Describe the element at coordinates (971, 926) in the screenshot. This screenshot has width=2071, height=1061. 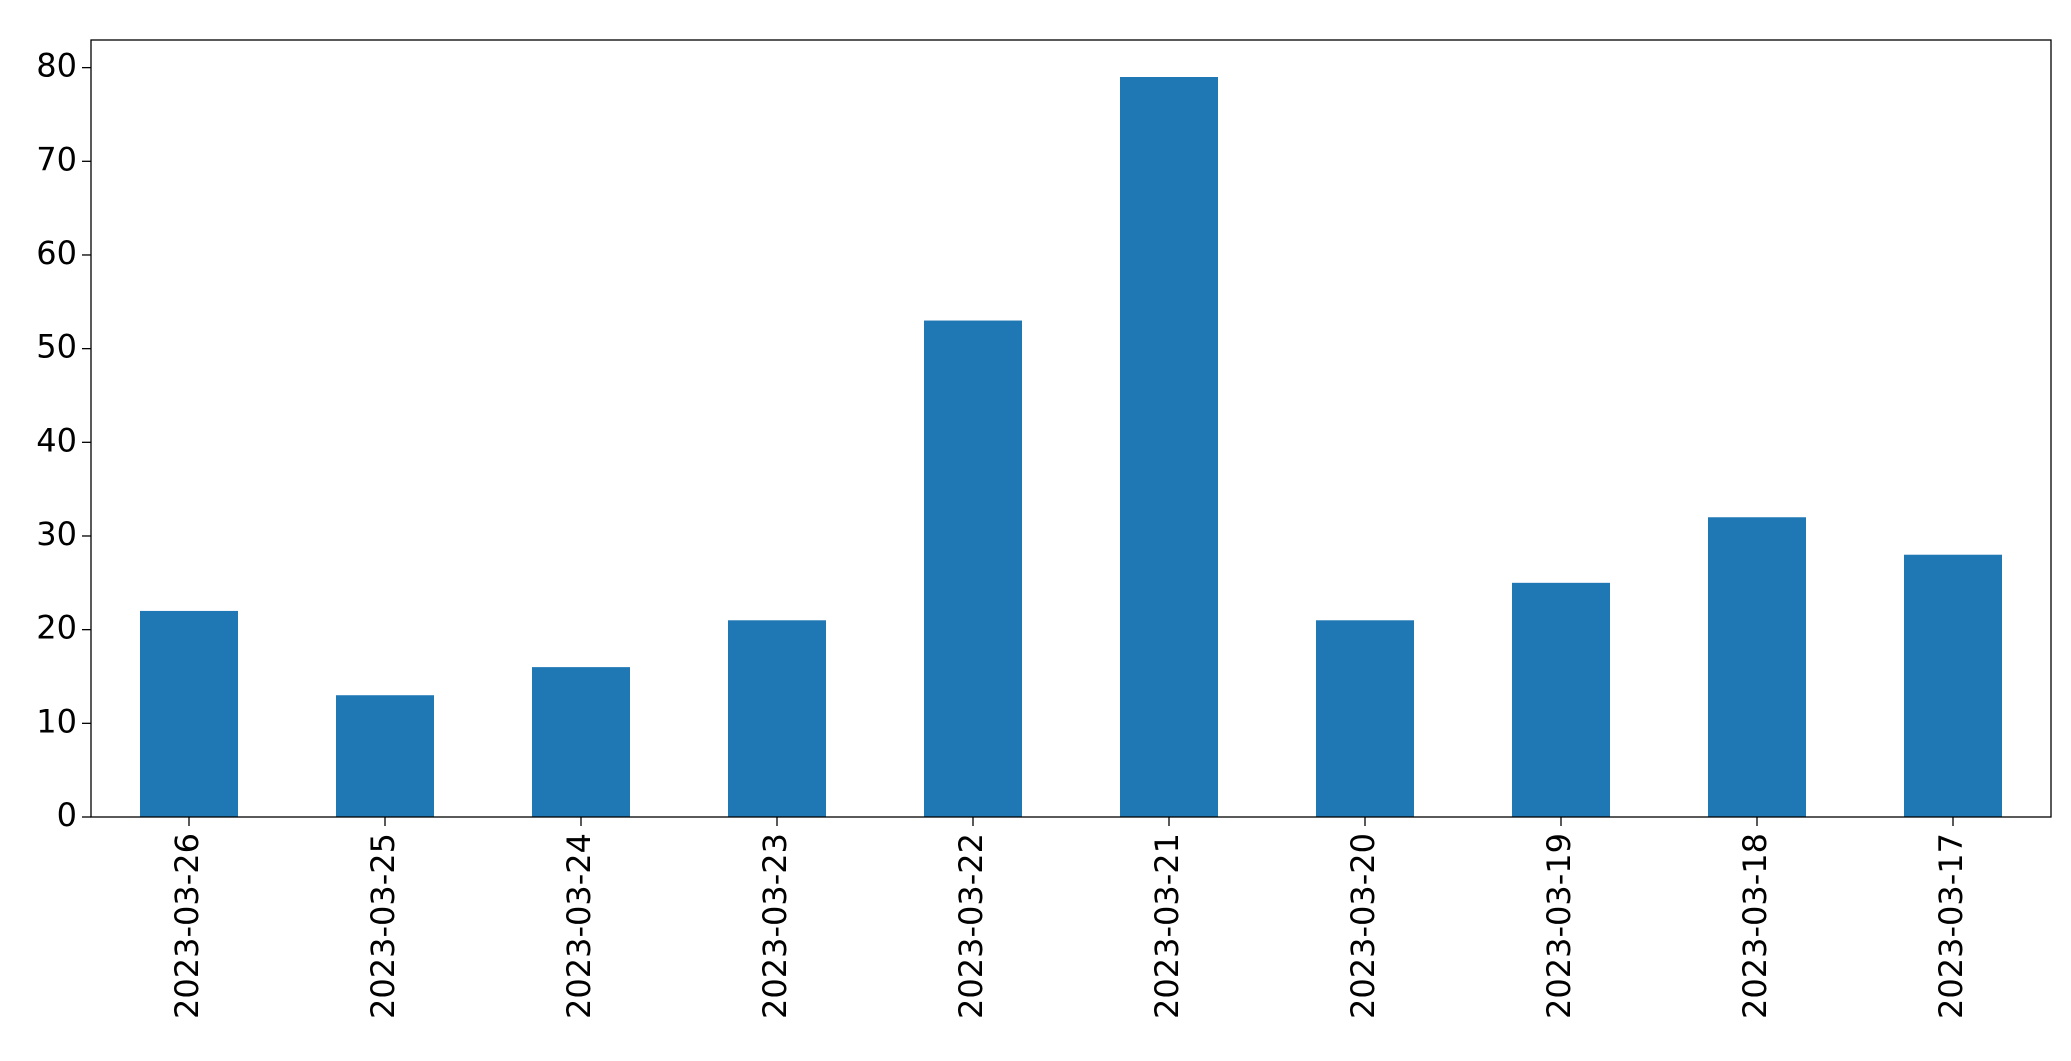
I see `x-tick-label: 2023-03-22` at that location.